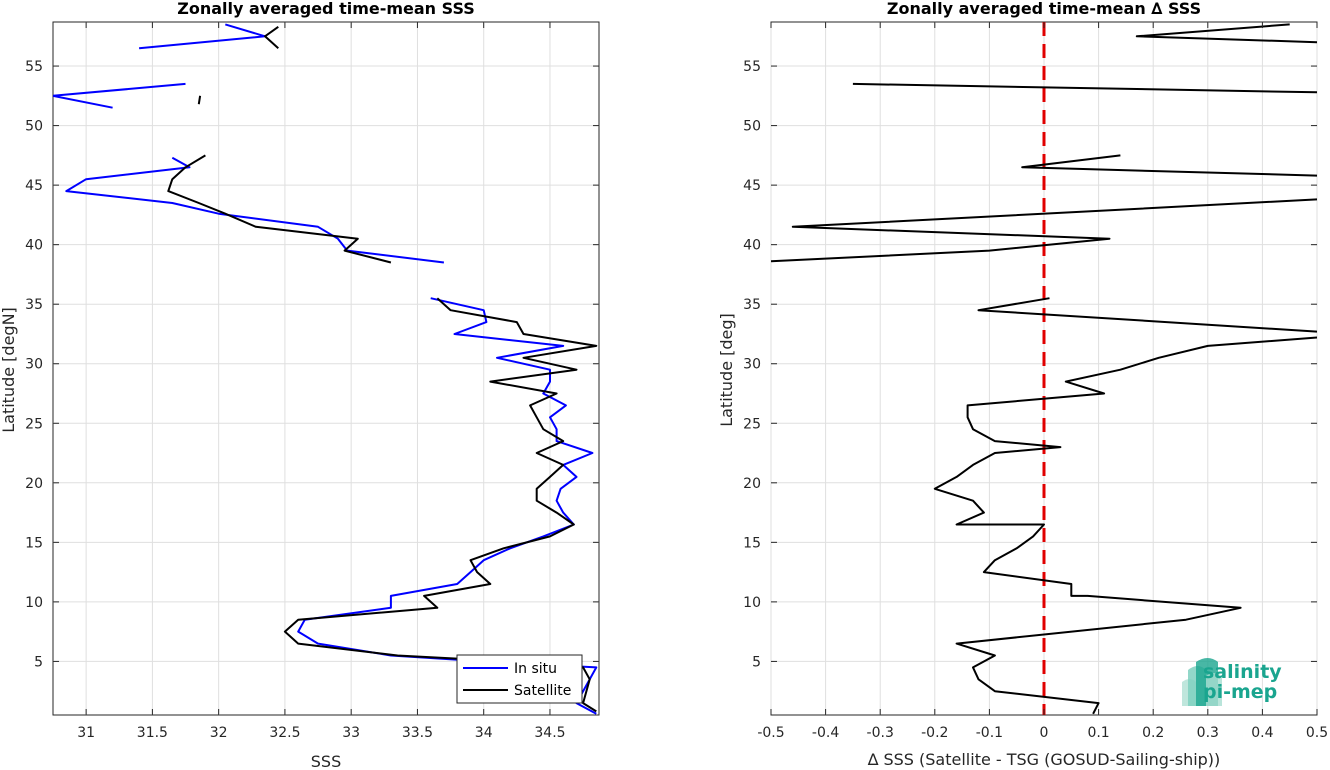  What do you see at coordinates (535, 669) in the screenshot?
I see `legend-label-in-situ: In situ` at bounding box center [535, 669].